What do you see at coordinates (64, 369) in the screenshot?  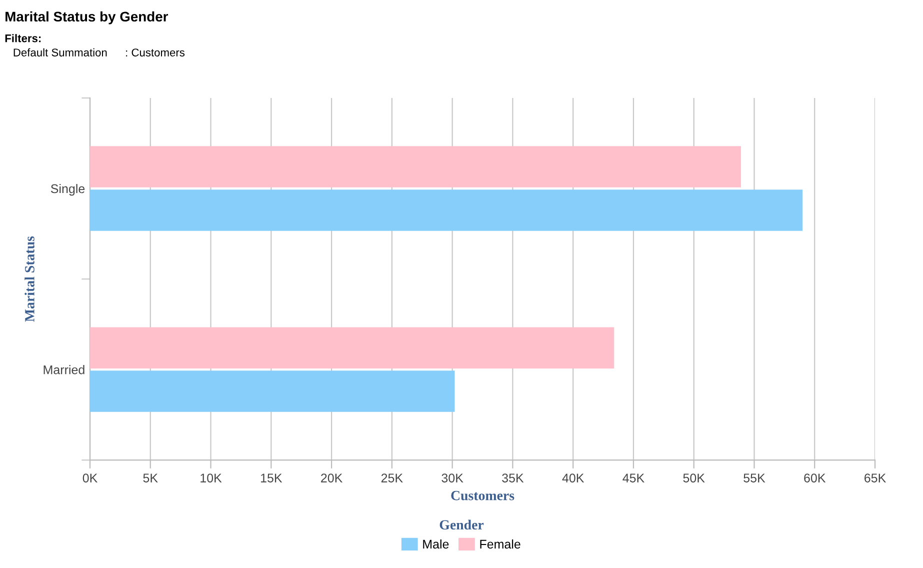 I see `y-tick-label: Married` at bounding box center [64, 369].